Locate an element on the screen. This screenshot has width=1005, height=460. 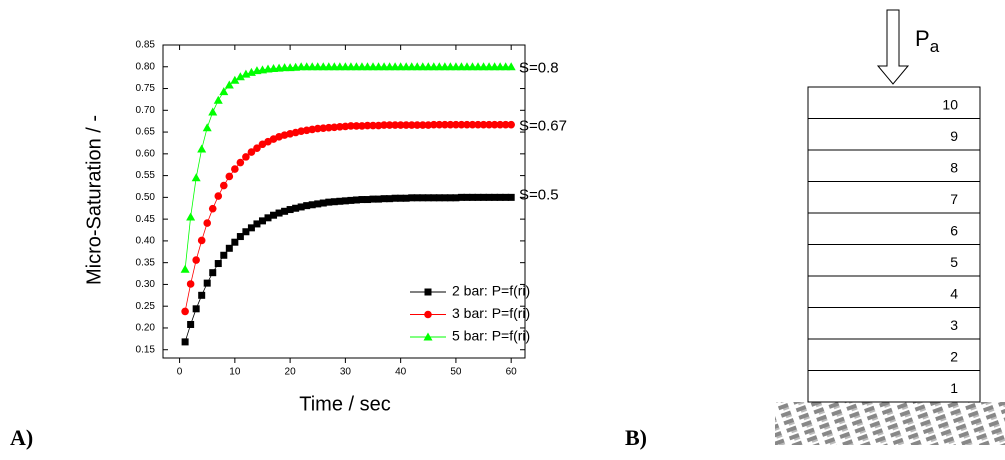
pressure-arrow is located at coordinates (893, 47).